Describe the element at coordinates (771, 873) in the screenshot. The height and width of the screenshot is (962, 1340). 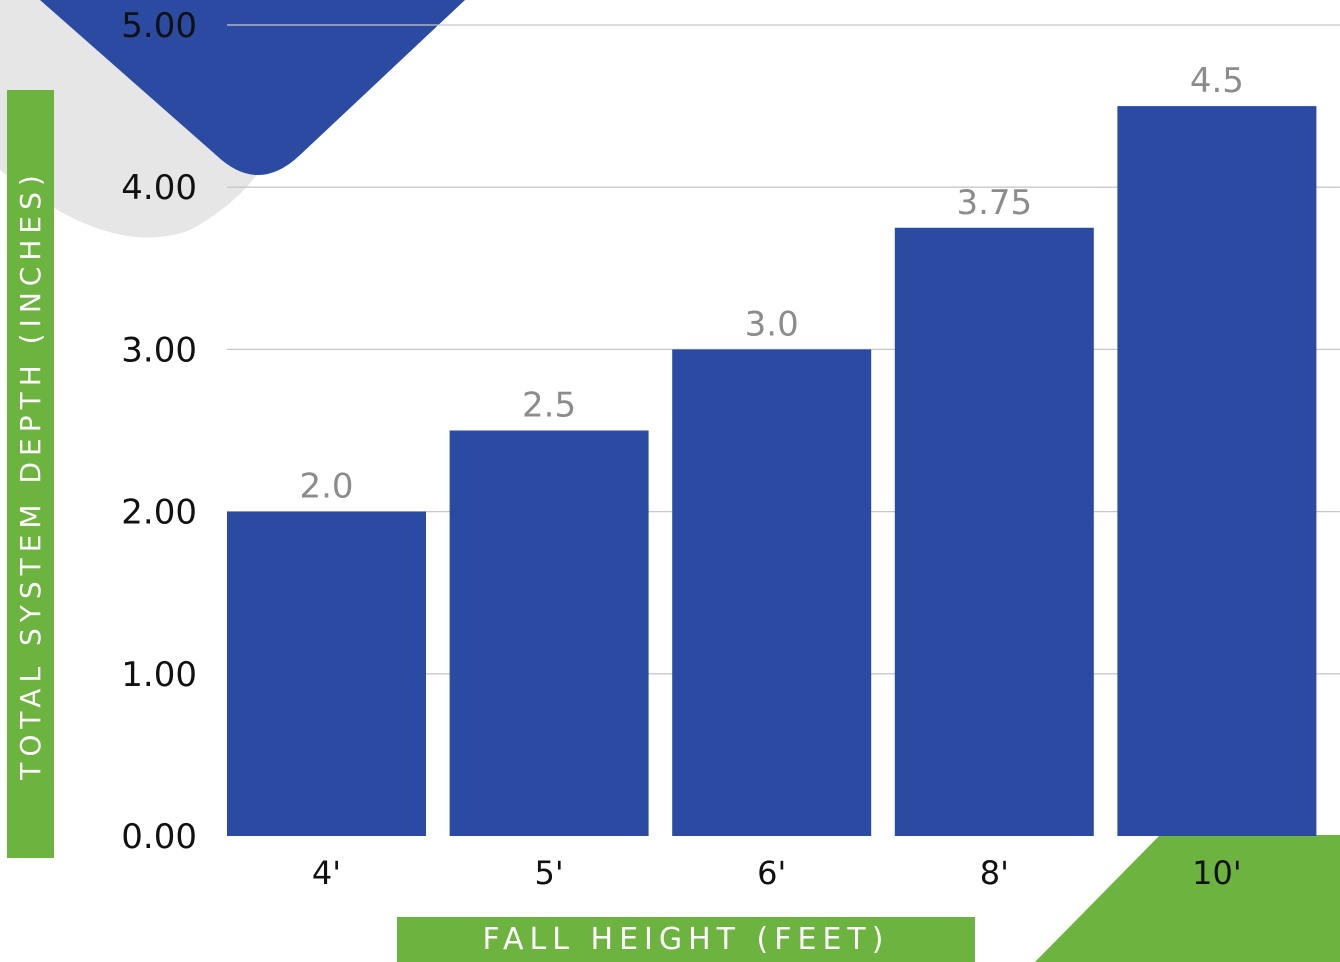
I see `x-category-label: 6'` at that location.